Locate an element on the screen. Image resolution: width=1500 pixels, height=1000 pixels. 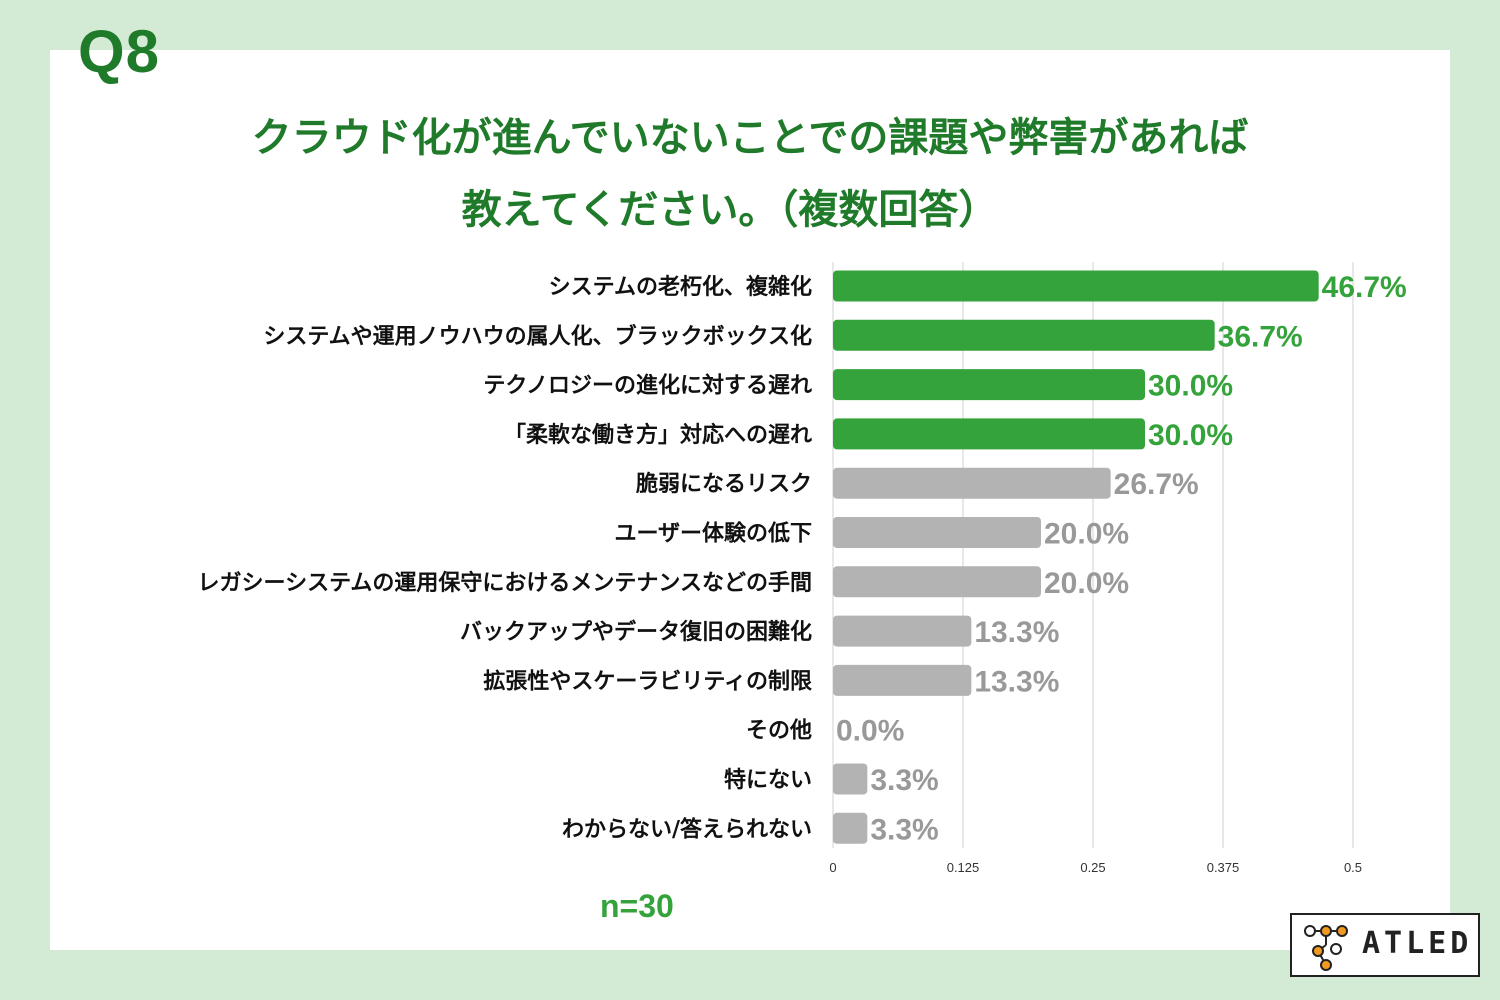
category-label: テクノロジーの進化に対する遅れ is located at coordinates (647, 386).